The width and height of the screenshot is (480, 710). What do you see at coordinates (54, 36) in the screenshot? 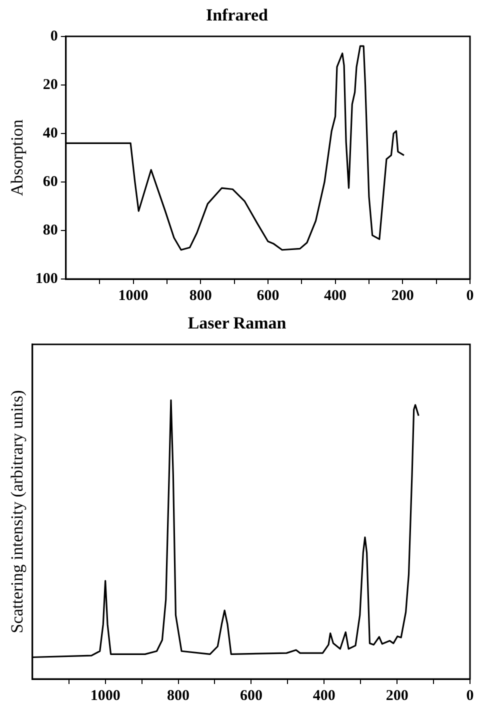
I see `y-tick-label: 0` at bounding box center [54, 36].